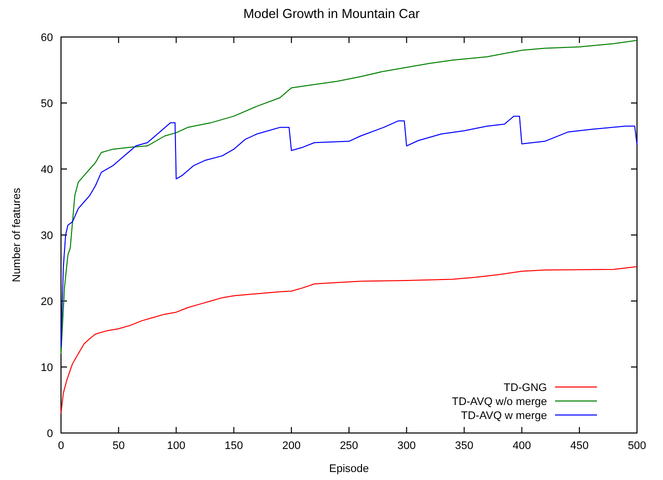 This screenshot has width=663, height=480. What do you see at coordinates (579, 446) in the screenshot?
I see `x-tick-label: 450` at bounding box center [579, 446].